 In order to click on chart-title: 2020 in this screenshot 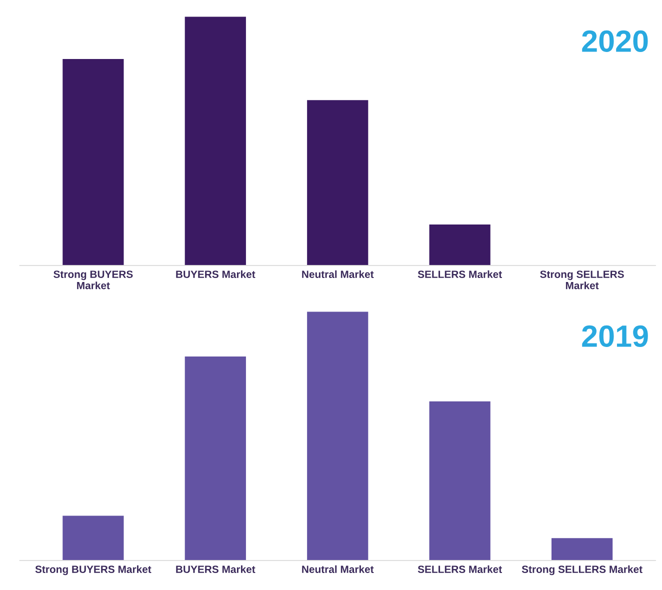, I will do `click(615, 41)`.